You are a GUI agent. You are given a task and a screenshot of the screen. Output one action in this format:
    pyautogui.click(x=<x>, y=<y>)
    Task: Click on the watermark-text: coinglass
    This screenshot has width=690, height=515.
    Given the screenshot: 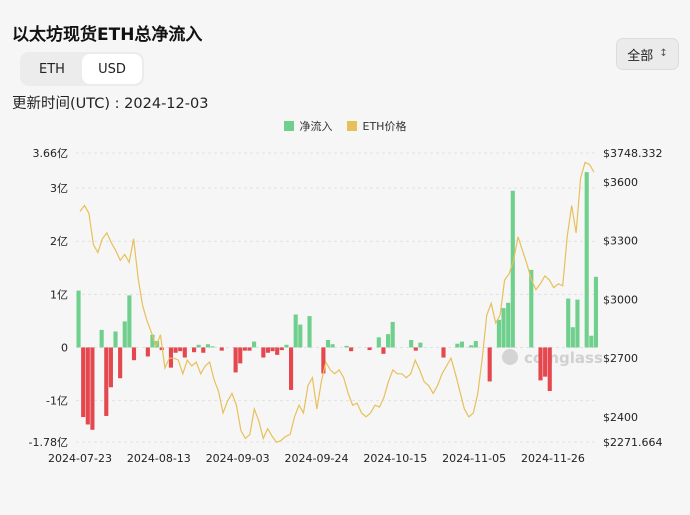 What is the action you would take?
    pyautogui.click(x=563, y=358)
    